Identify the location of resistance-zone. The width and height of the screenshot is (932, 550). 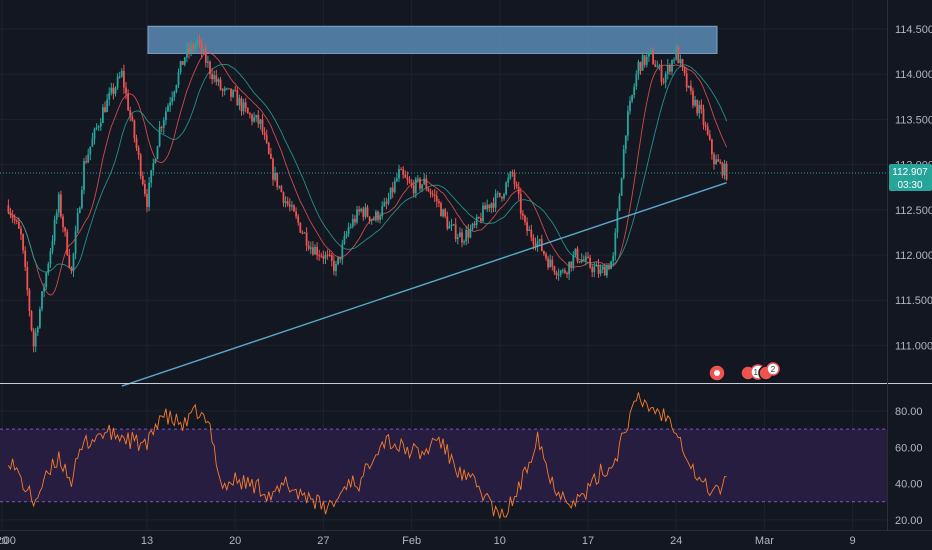
(432, 39).